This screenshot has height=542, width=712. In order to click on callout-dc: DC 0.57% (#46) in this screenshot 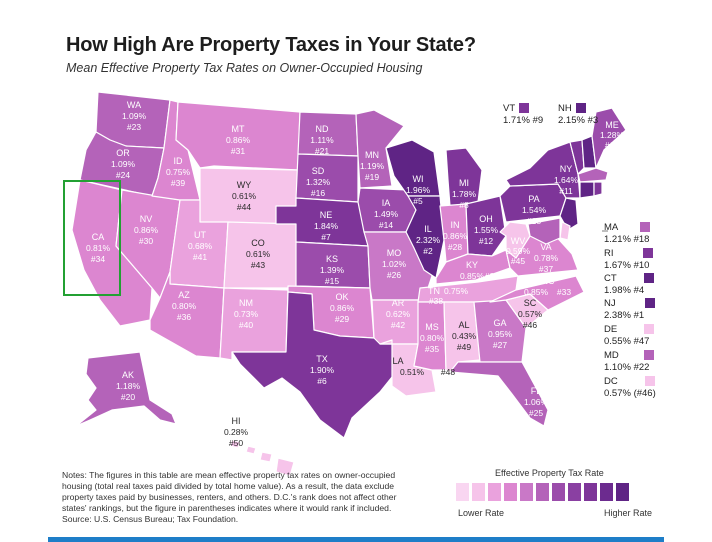, I will do `click(630, 387)`.